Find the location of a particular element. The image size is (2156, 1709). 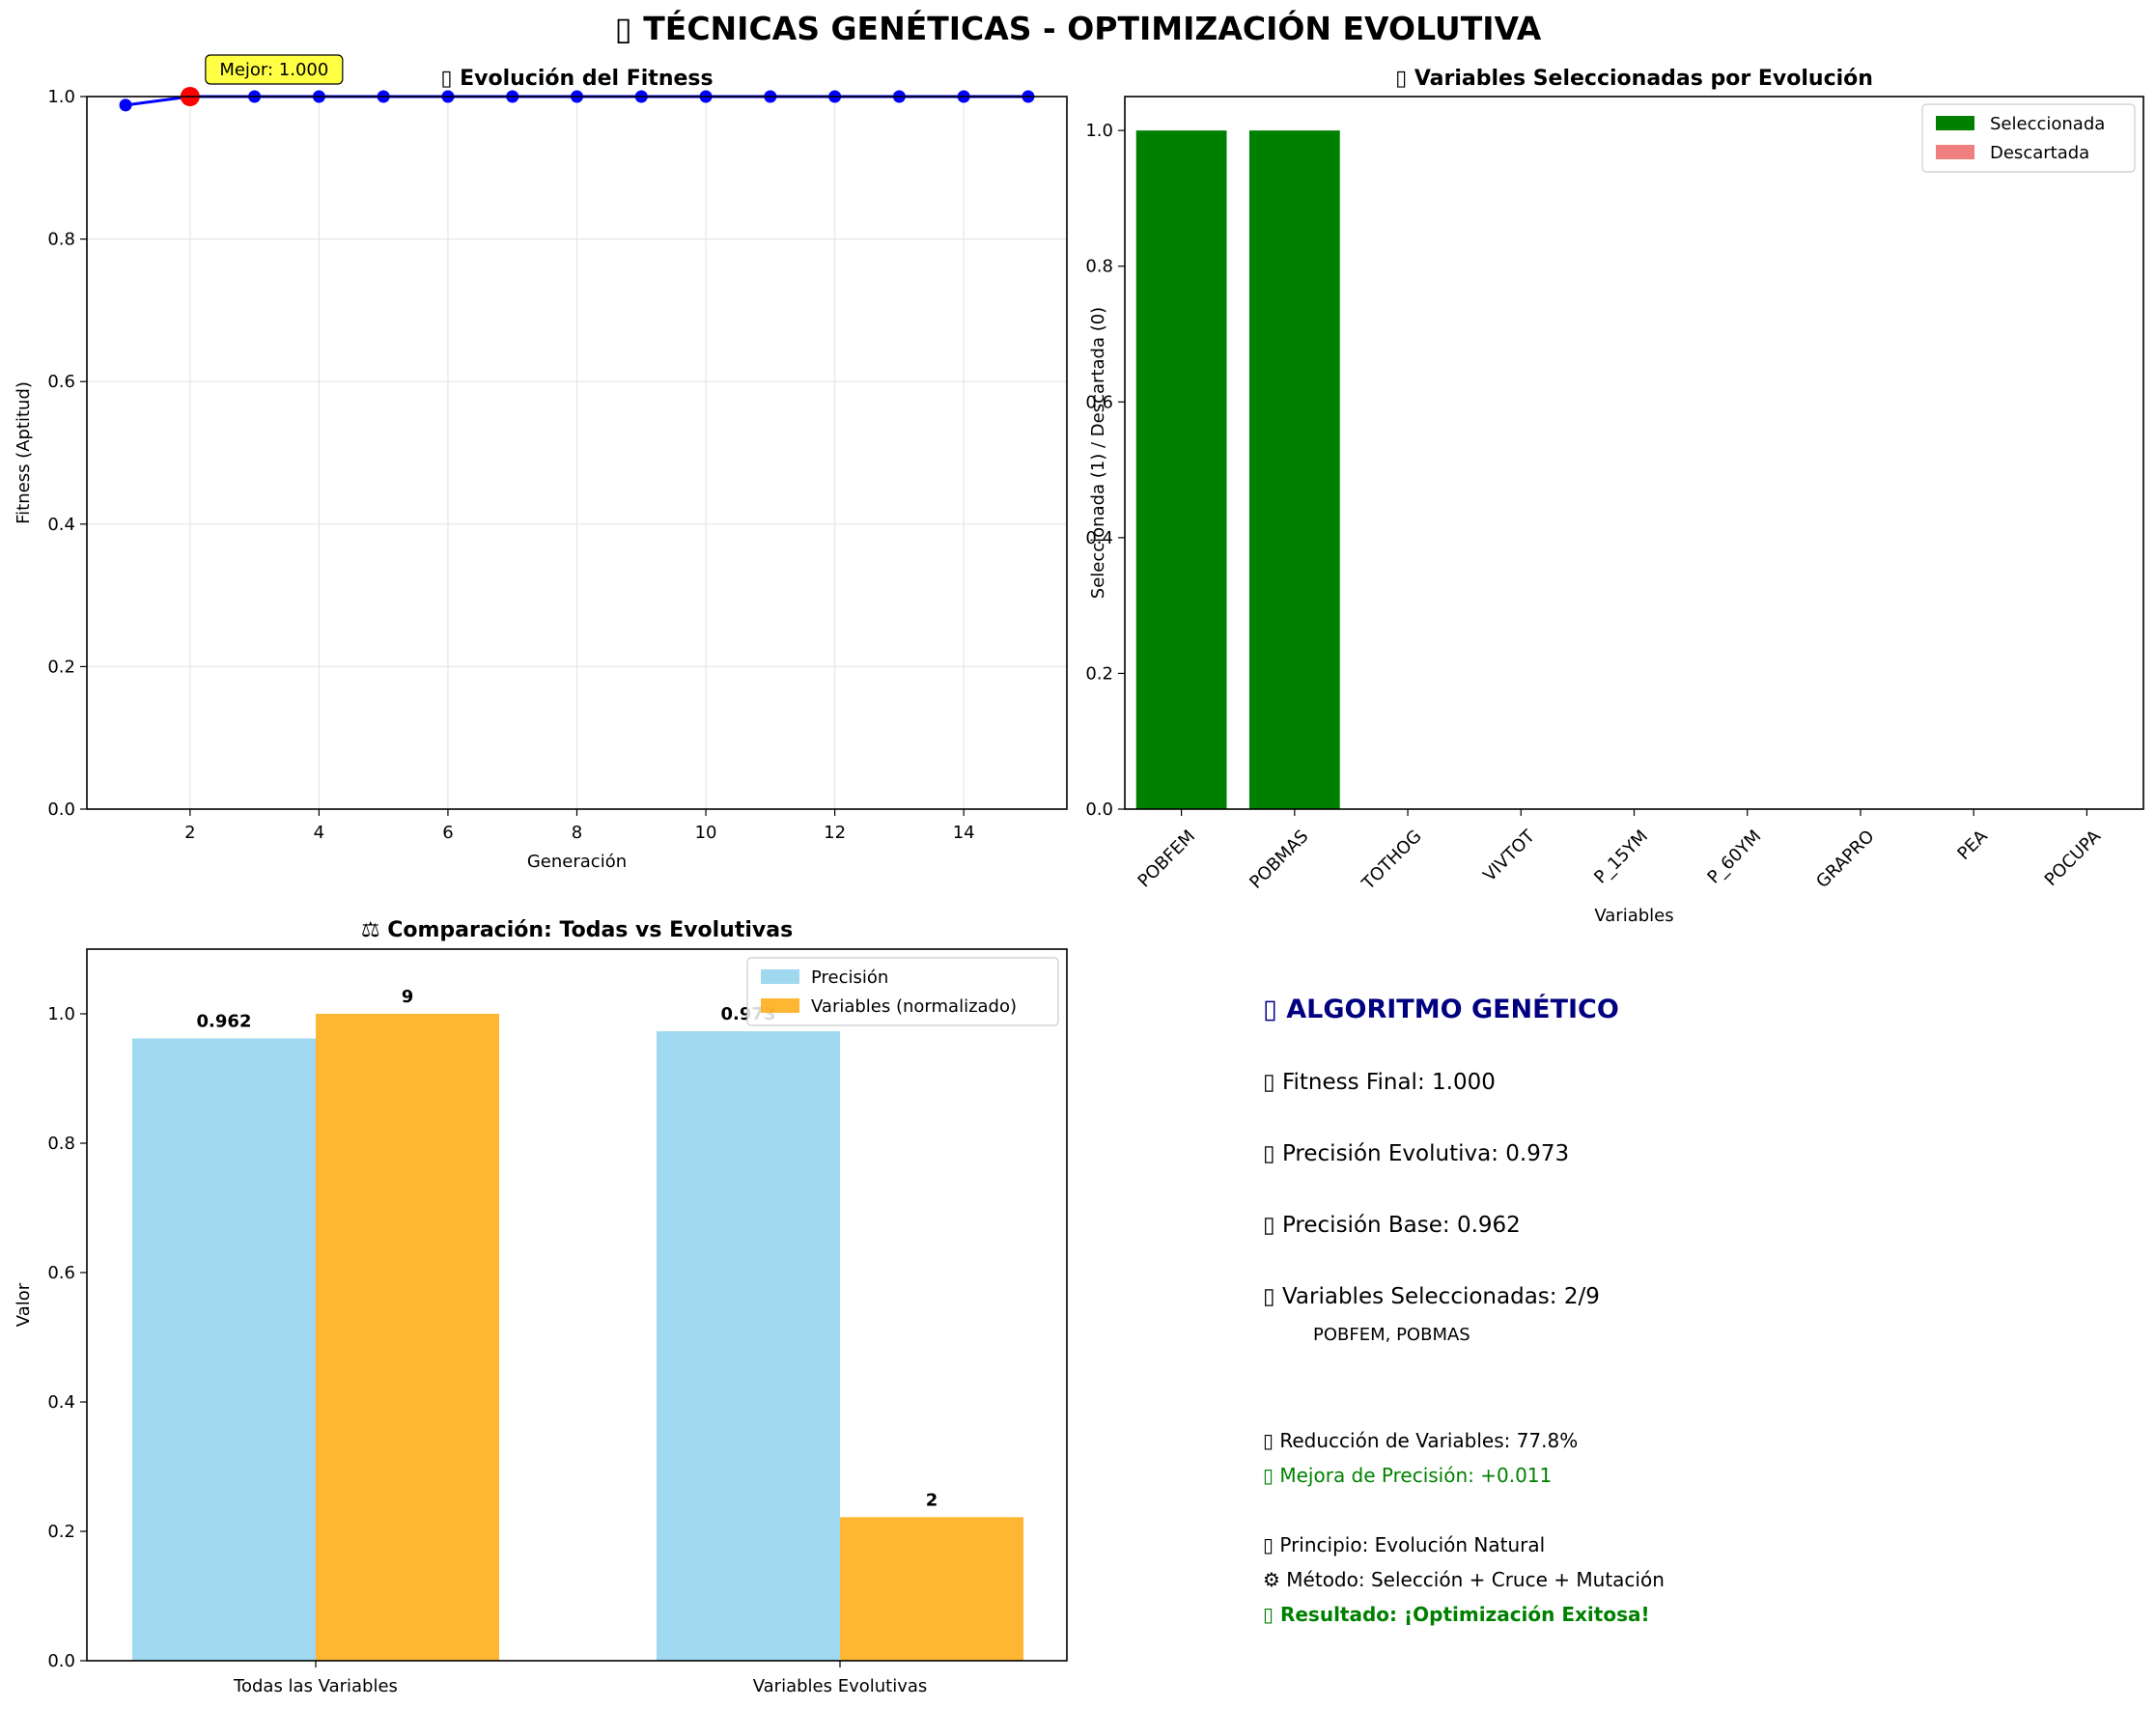

x-tick-label: 6 is located at coordinates (448, 833).